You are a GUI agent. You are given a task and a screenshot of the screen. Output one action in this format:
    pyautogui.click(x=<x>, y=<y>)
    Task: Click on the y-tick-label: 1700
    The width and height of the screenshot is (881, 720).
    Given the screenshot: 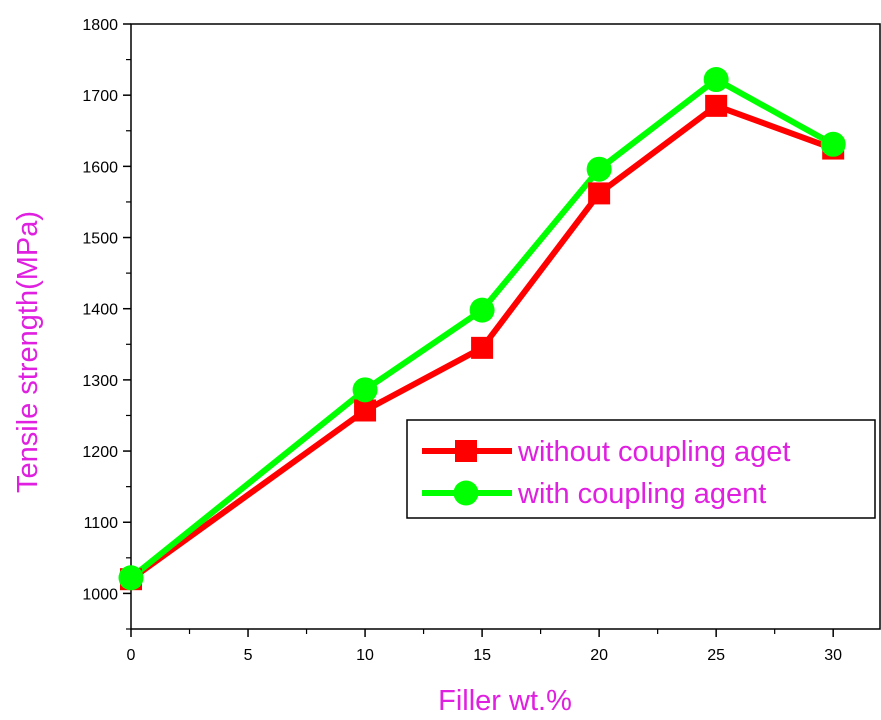 What is the action you would take?
    pyautogui.click(x=100, y=96)
    